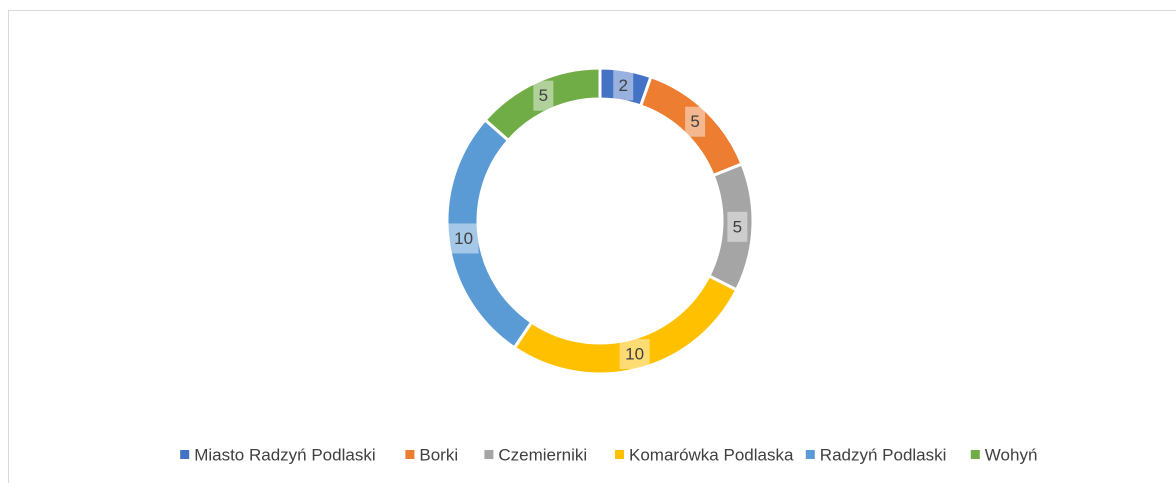 The width and height of the screenshot is (1176, 488). I want to click on legend-label: Wohyń, so click(1011, 454).